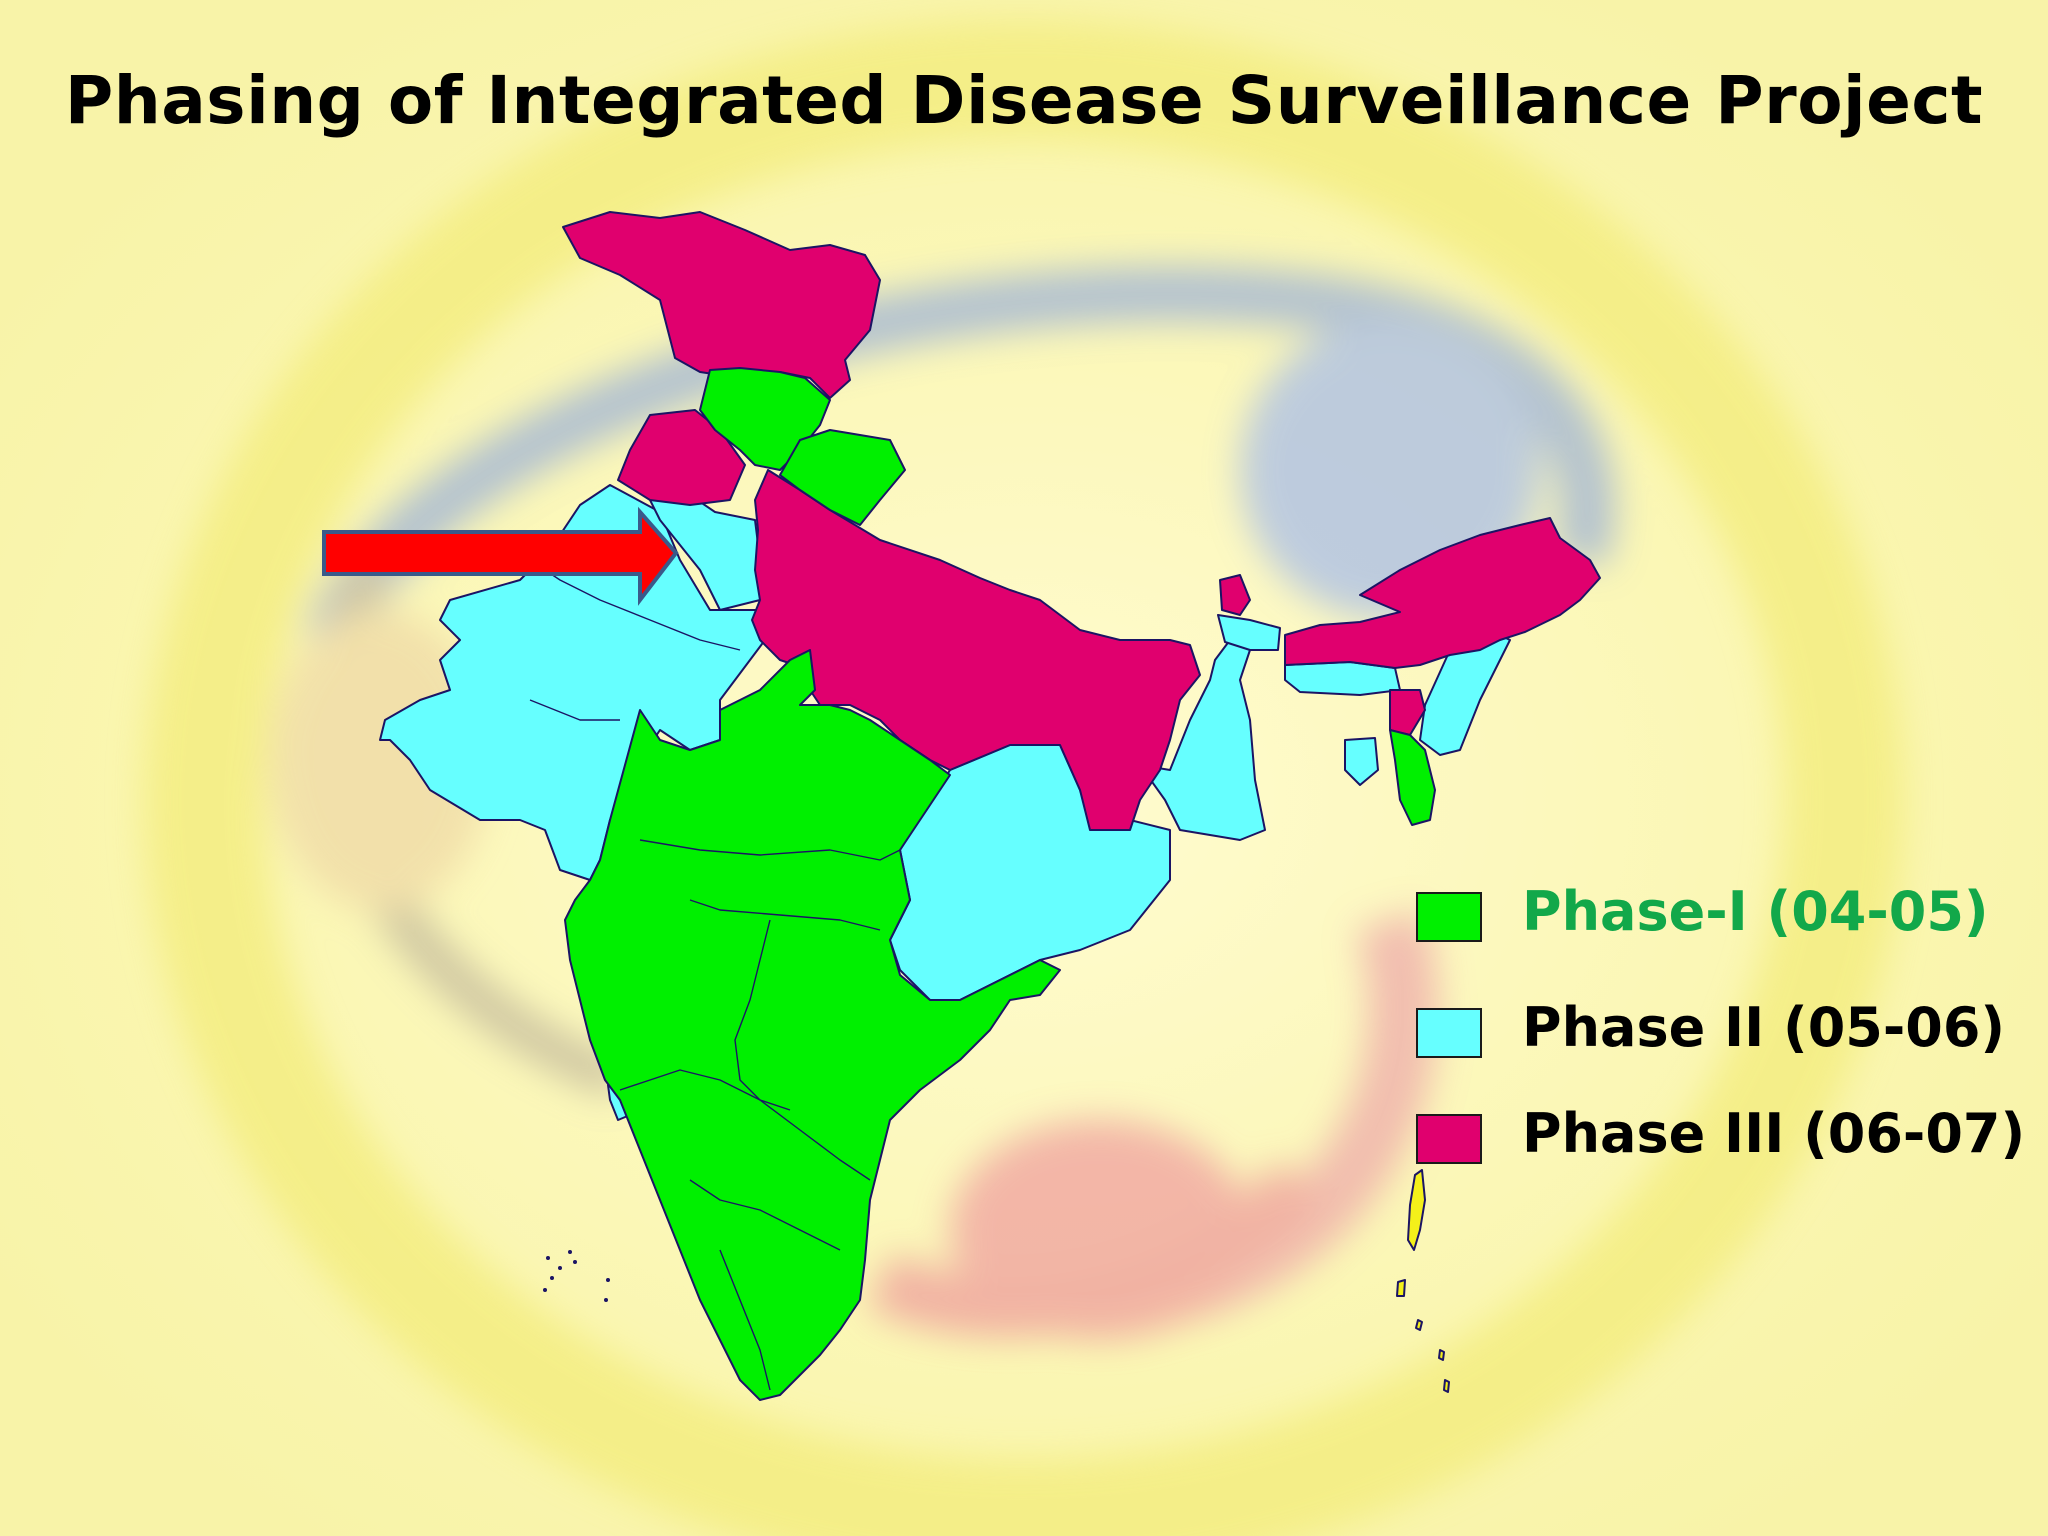 The width and height of the screenshot is (2048, 1536). I want to click on region-west-bengal, so click(1202, 740).